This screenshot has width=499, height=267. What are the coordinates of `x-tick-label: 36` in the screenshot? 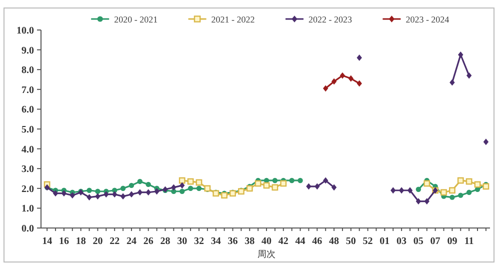 It's located at (233, 241).